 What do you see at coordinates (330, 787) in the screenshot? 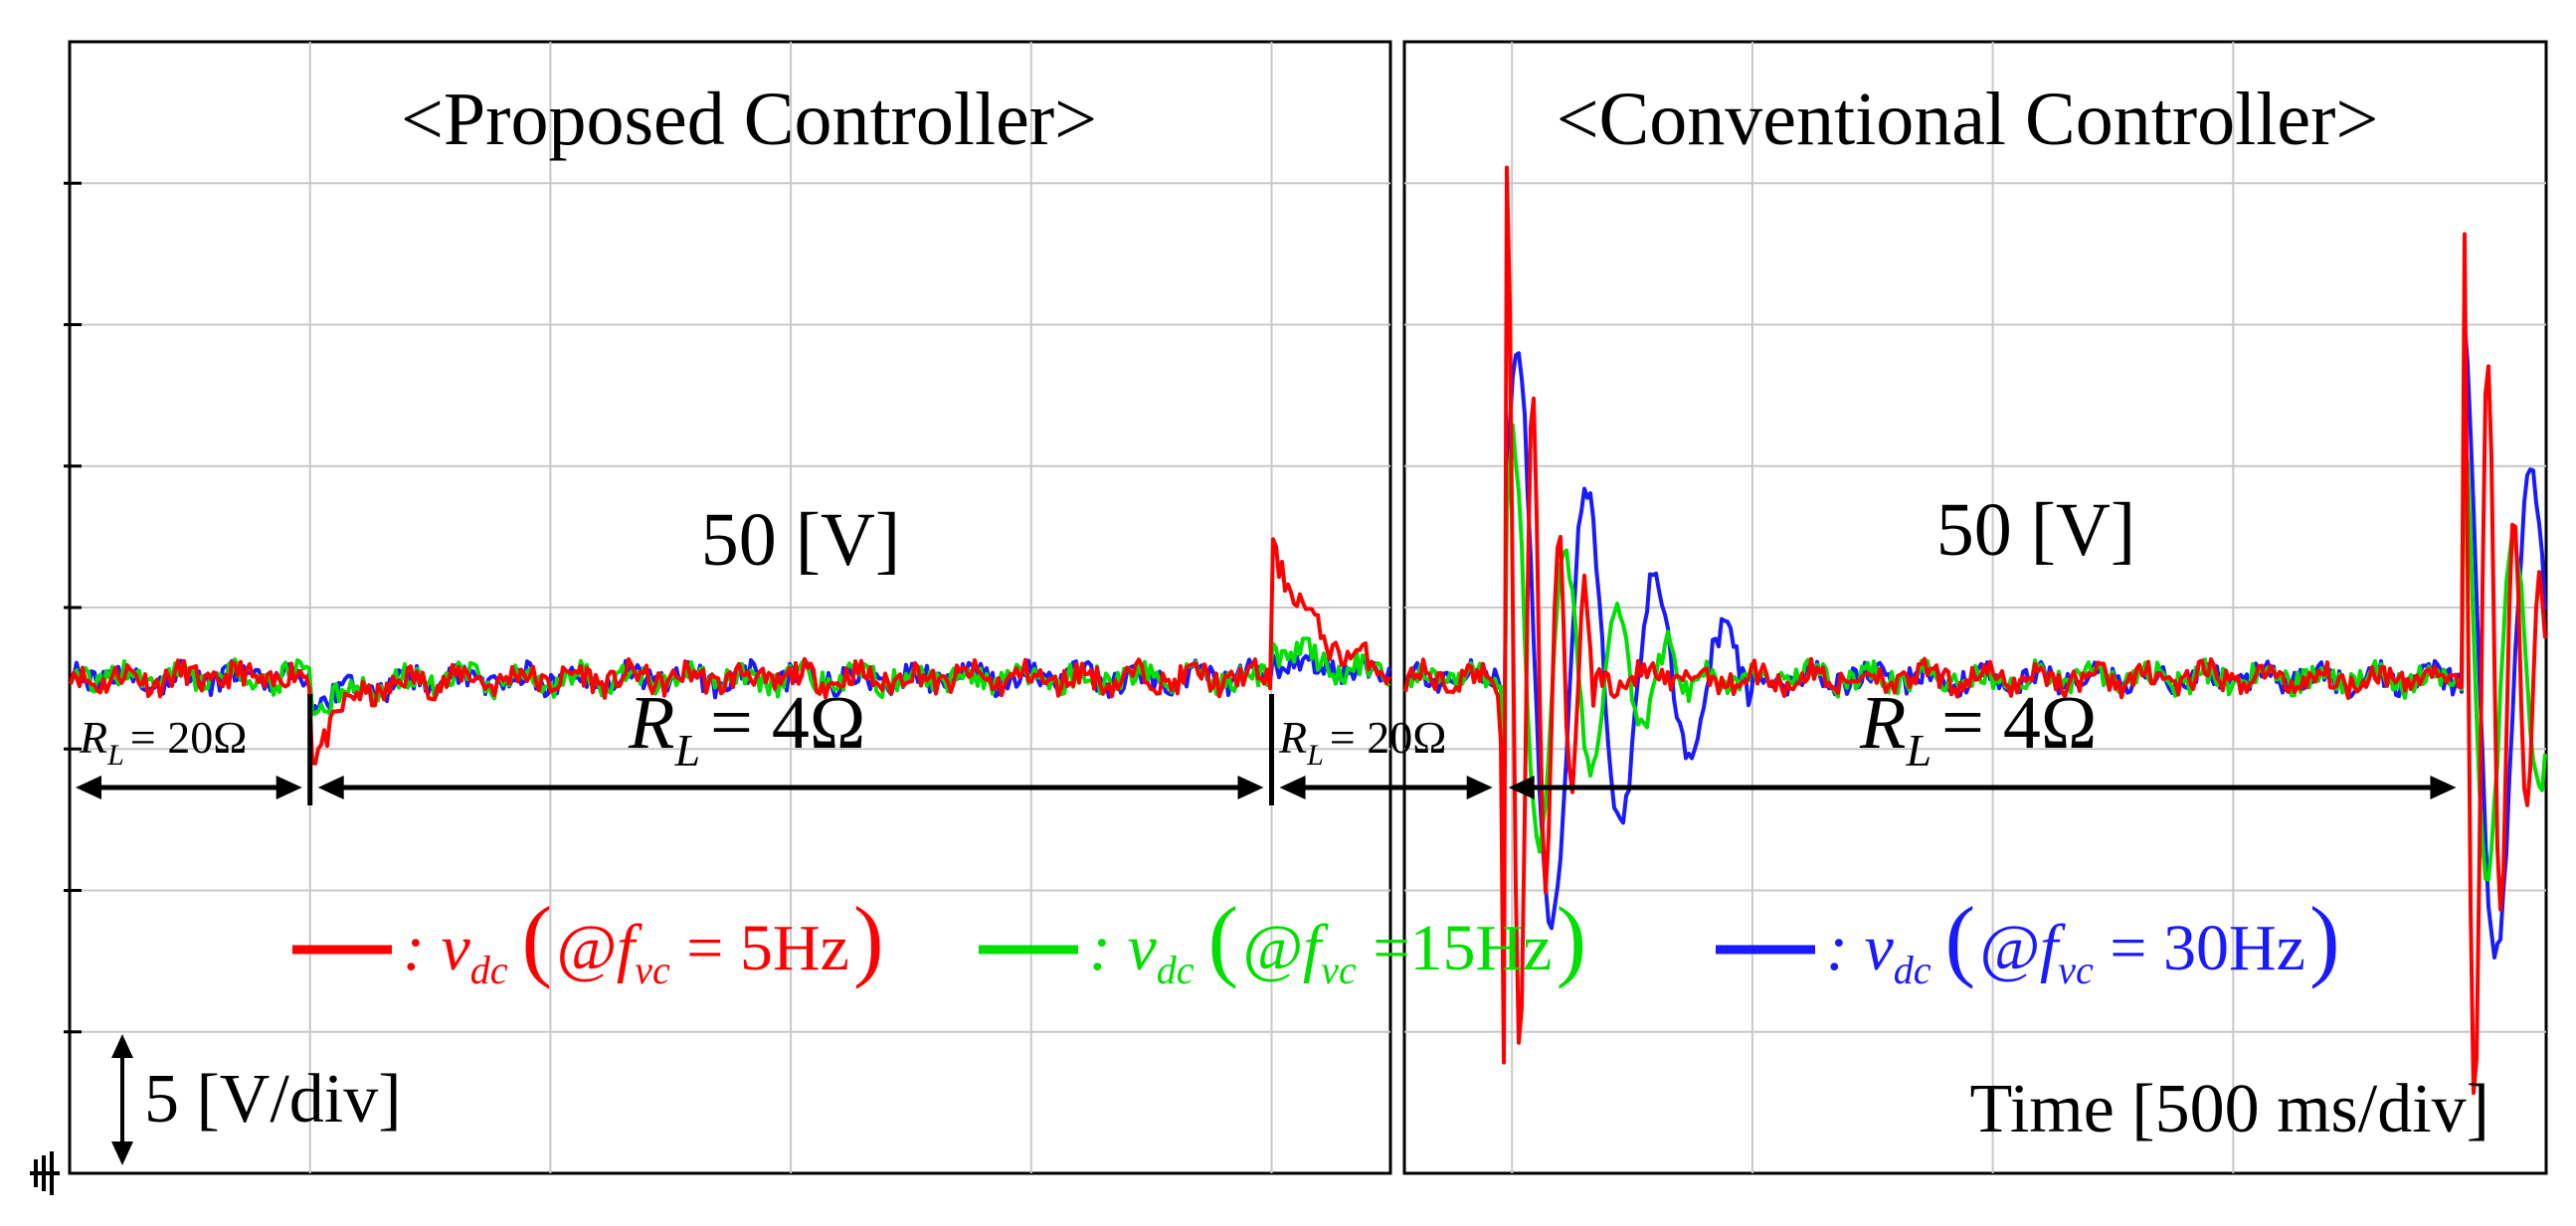
I see `arrow-rl-4ohm-left-head-left` at bounding box center [330, 787].